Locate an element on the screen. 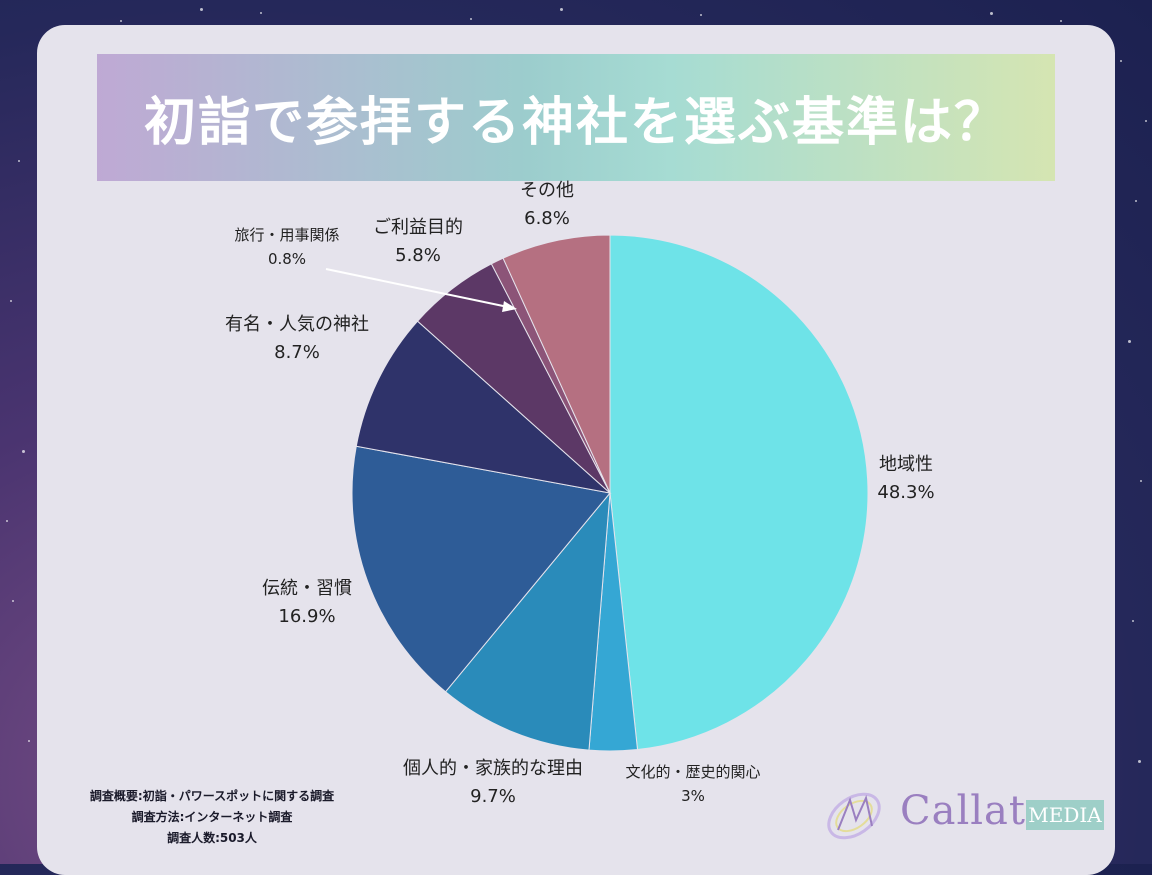 This screenshot has width=1152, height=875. pie-slice-伝統・習慣 is located at coordinates (481, 569).